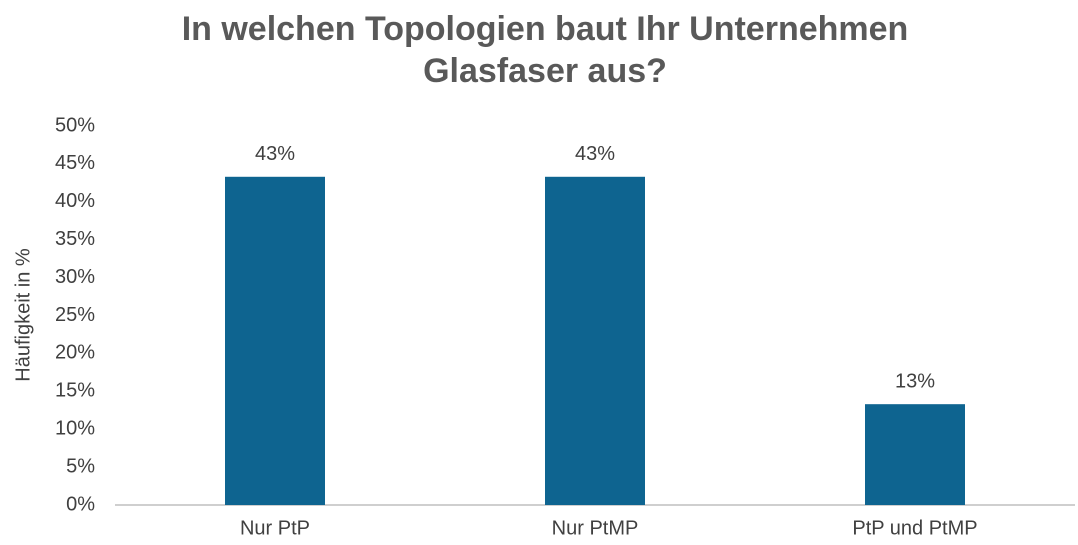 The width and height of the screenshot is (1078, 545). What do you see at coordinates (75, 163) in the screenshot?
I see `y-tick-label: 45%` at bounding box center [75, 163].